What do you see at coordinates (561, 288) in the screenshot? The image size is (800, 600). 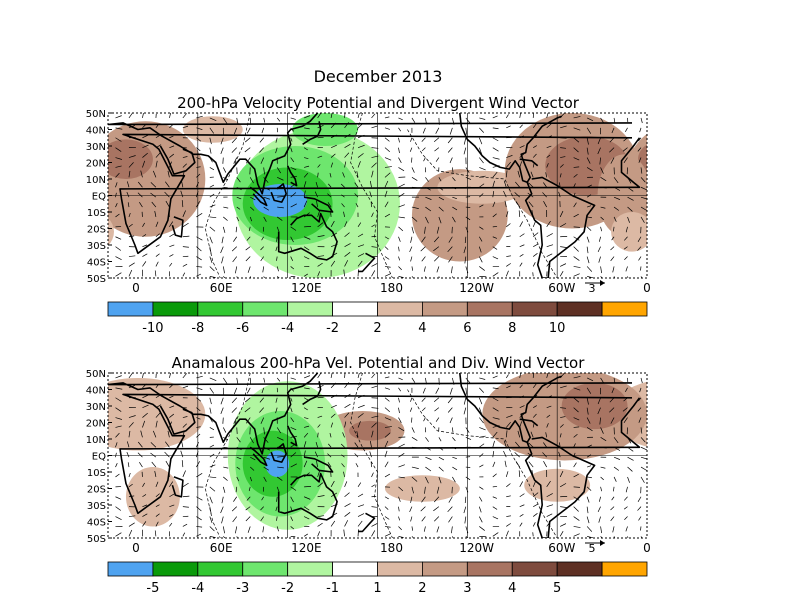 I see `lon-tick-label: 60W` at bounding box center [561, 288].